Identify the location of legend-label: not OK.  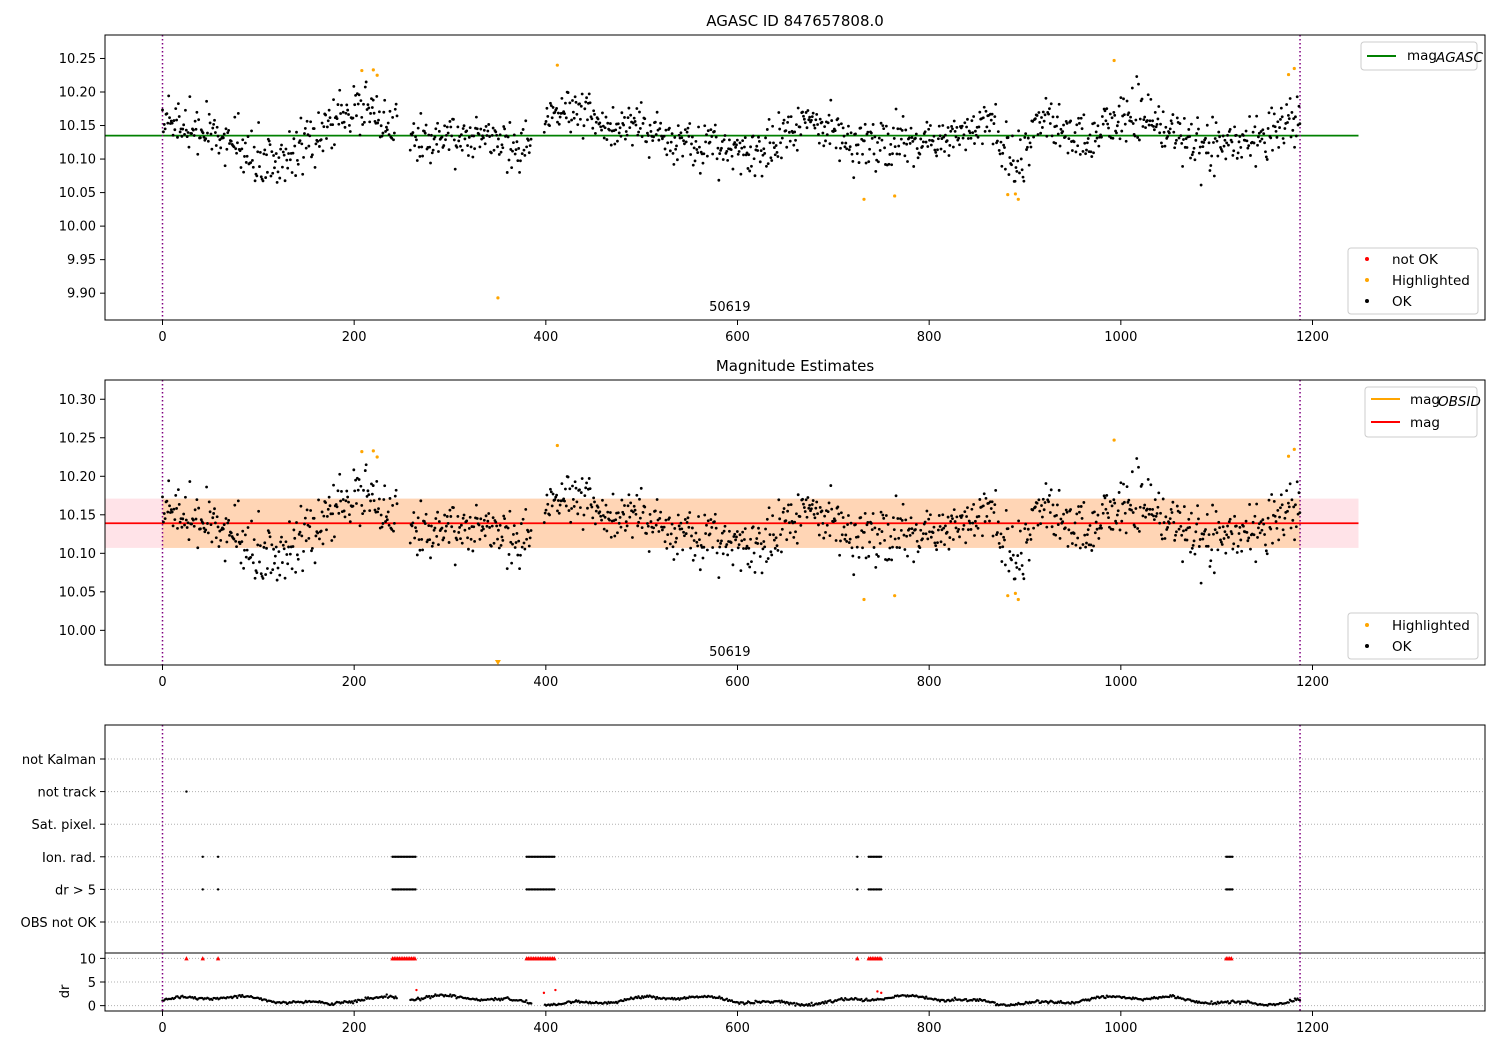
(1415, 260).